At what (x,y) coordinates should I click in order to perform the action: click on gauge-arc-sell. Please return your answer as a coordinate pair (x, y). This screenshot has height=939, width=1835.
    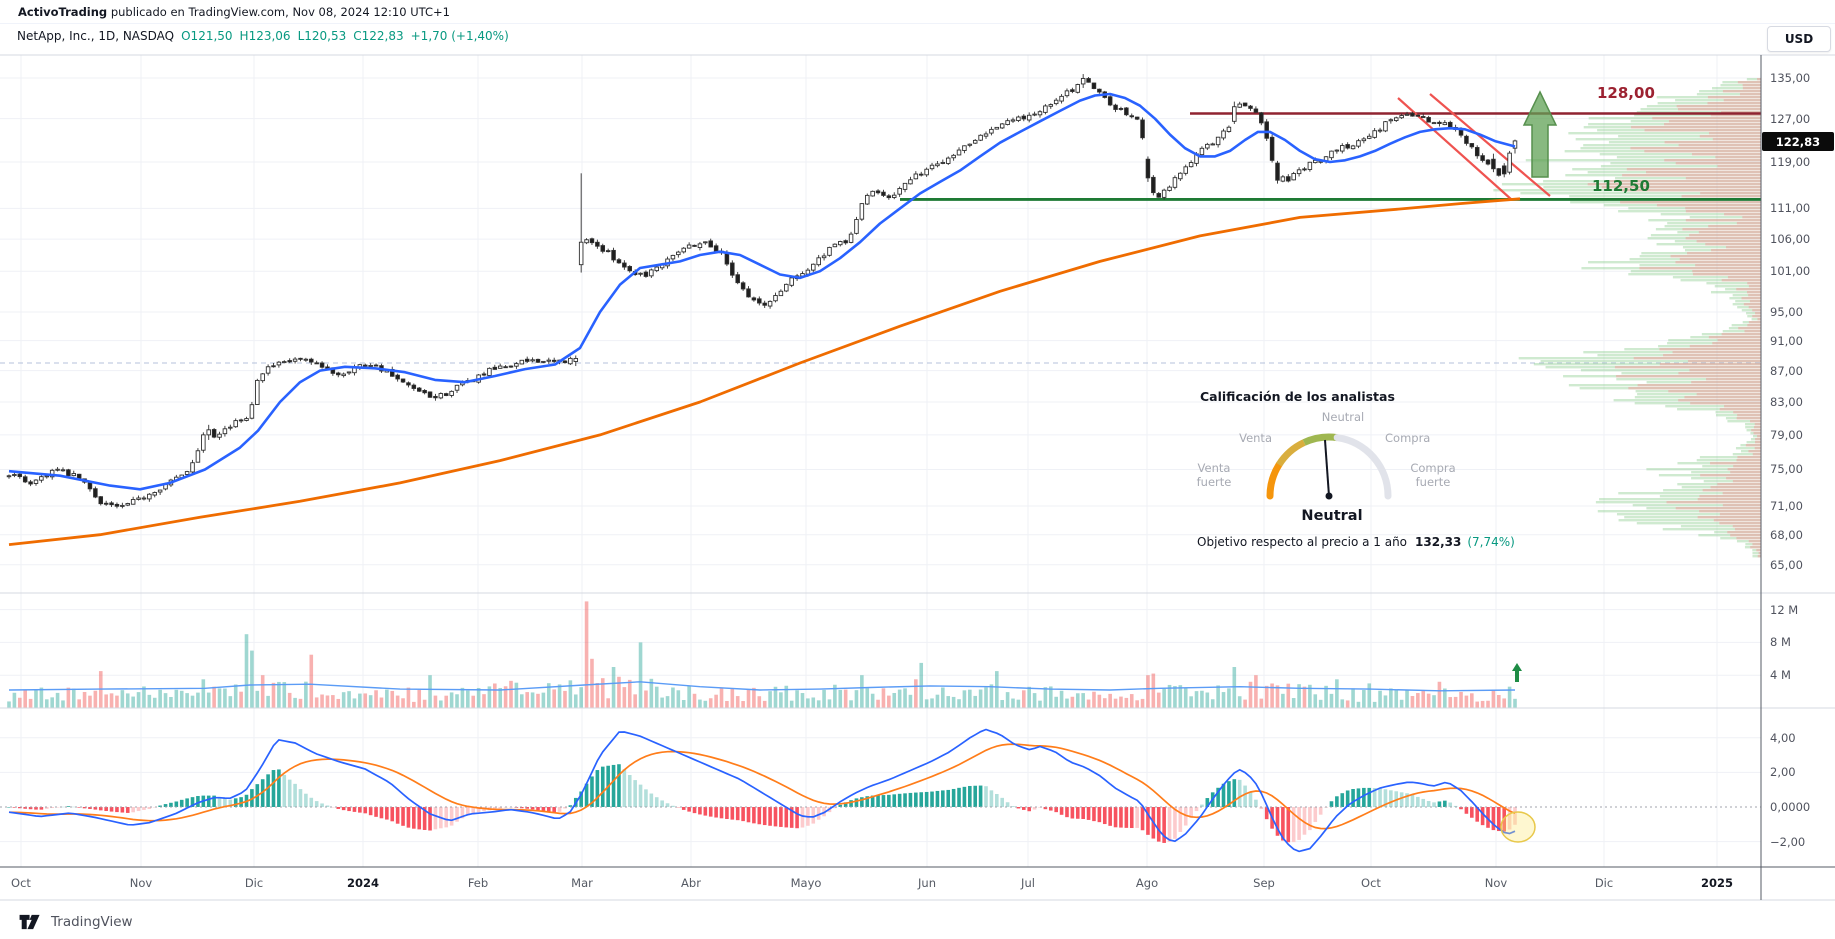
    Looking at the image, I should click on (1291, 453).